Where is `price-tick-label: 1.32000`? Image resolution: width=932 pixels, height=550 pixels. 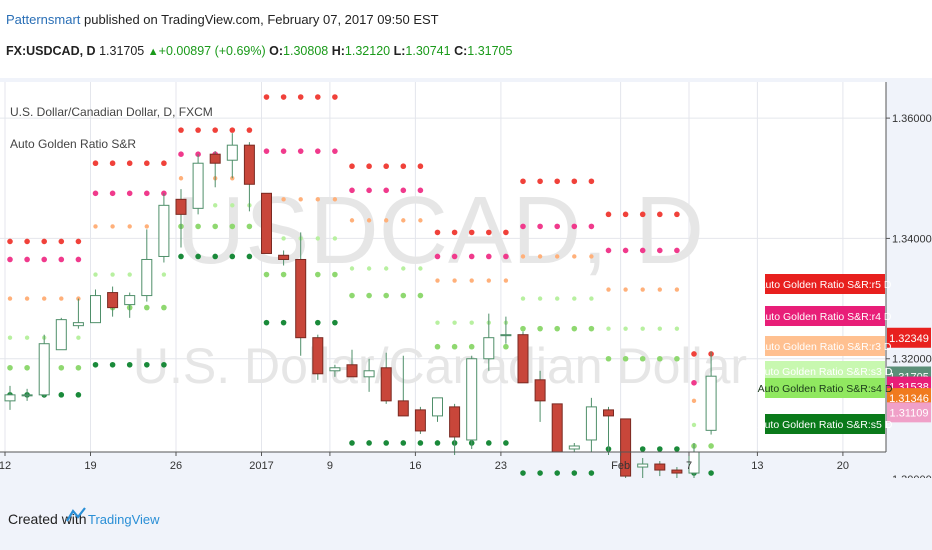 price-tick-label: 1.32000 is located at coordinates (912, 360).